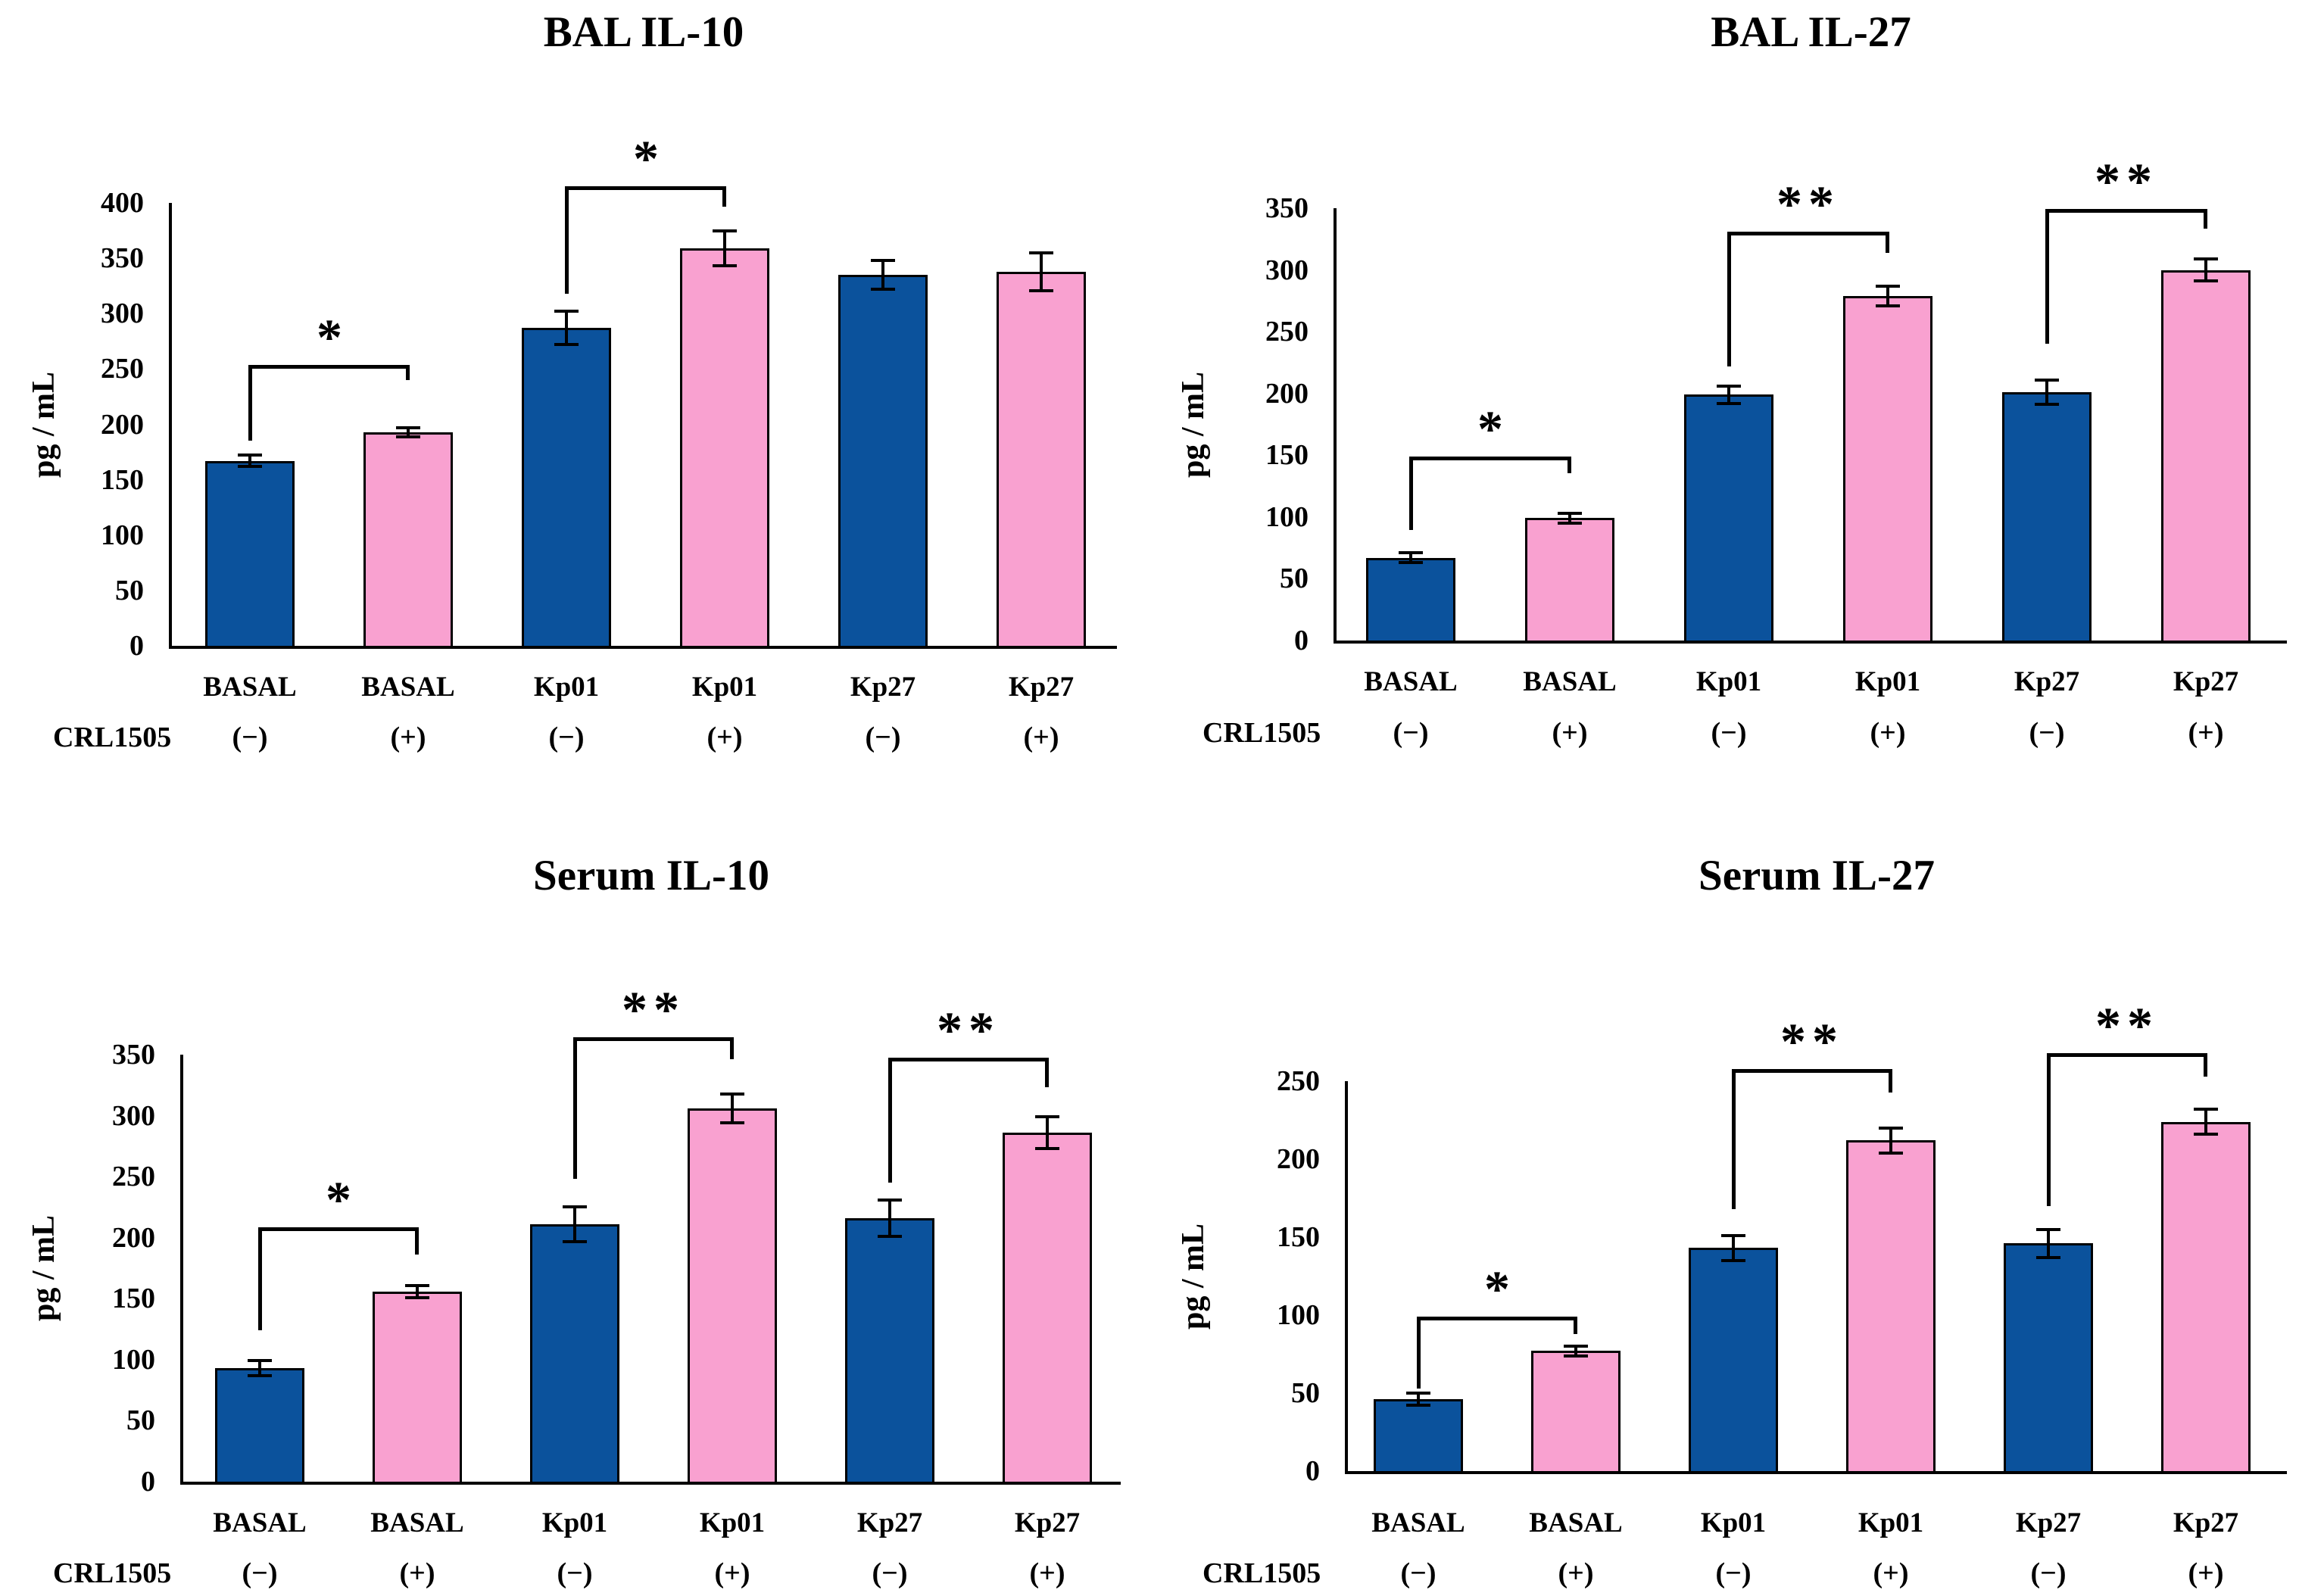 This screenshot has height=1596, width=2299. I want to click on y-tick-label: 200, so click(122, 425).